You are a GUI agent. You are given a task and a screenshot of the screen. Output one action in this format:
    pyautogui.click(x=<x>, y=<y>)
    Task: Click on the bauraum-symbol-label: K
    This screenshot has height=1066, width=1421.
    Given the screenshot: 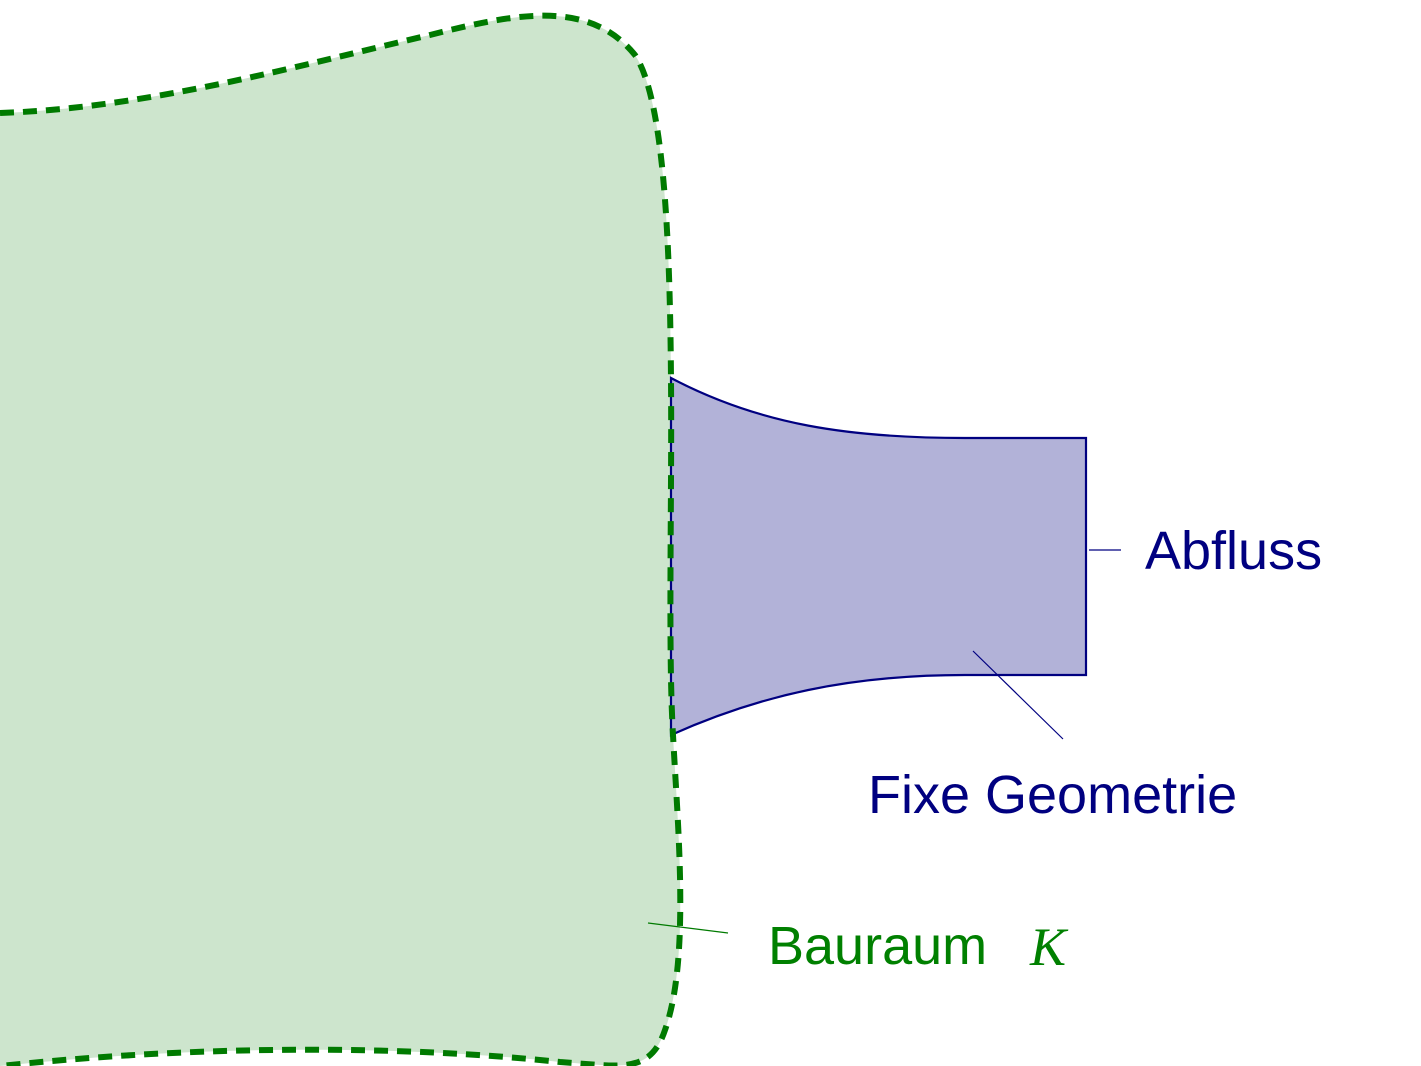 What is the action you would take?
    pyautogui.click(x=1049, y=947)
    